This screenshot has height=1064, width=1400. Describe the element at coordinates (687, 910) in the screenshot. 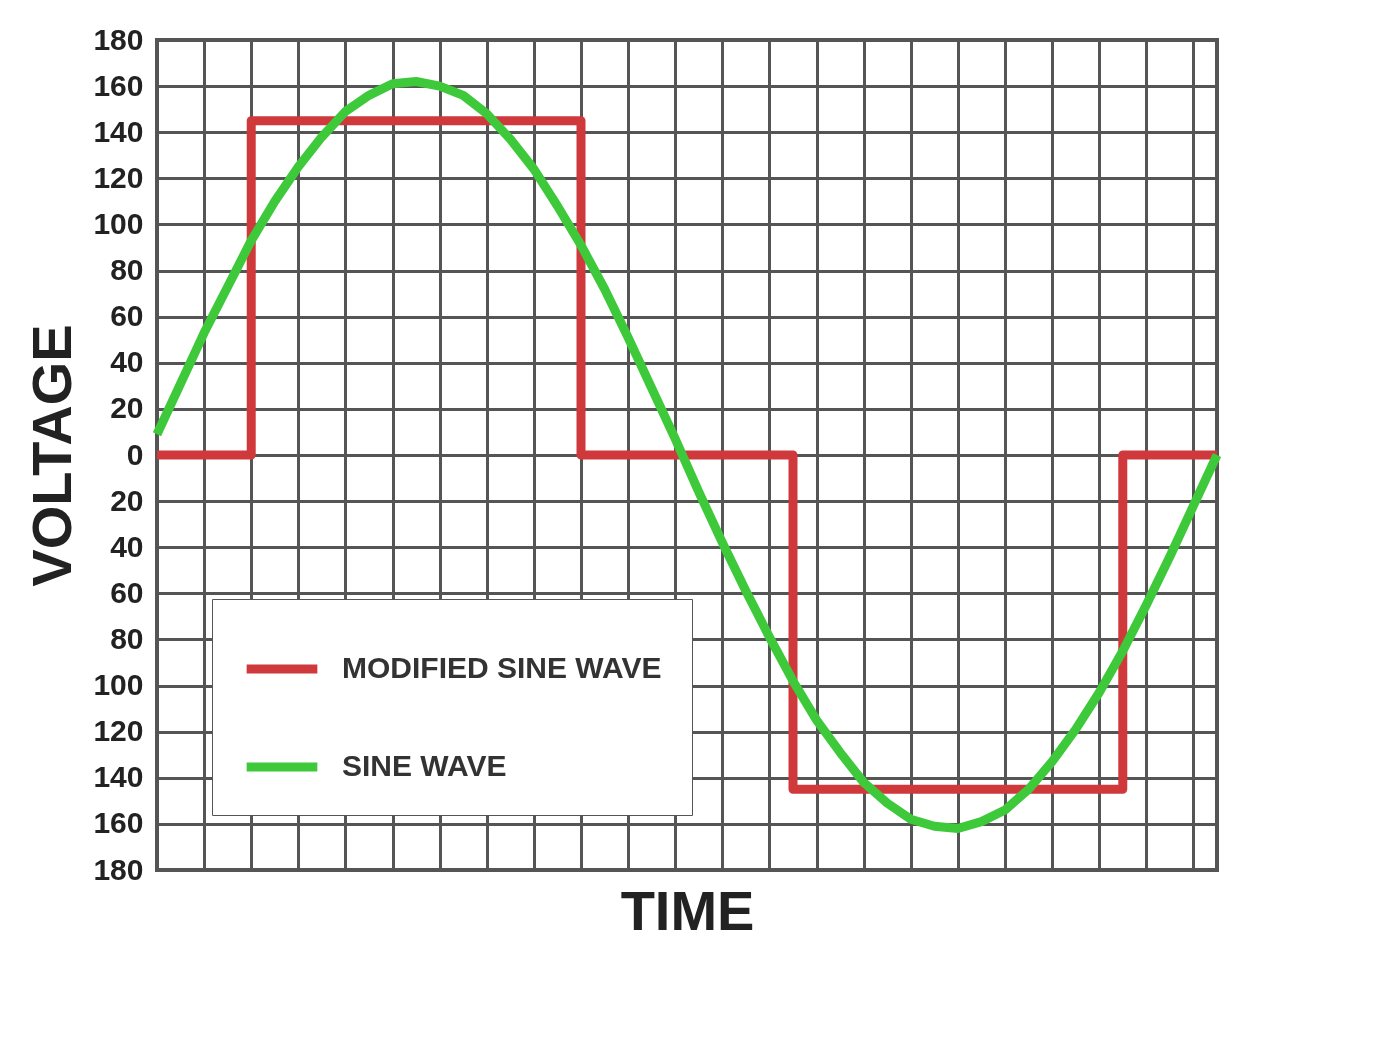

I see `x-axis-title: TIME` at that location.